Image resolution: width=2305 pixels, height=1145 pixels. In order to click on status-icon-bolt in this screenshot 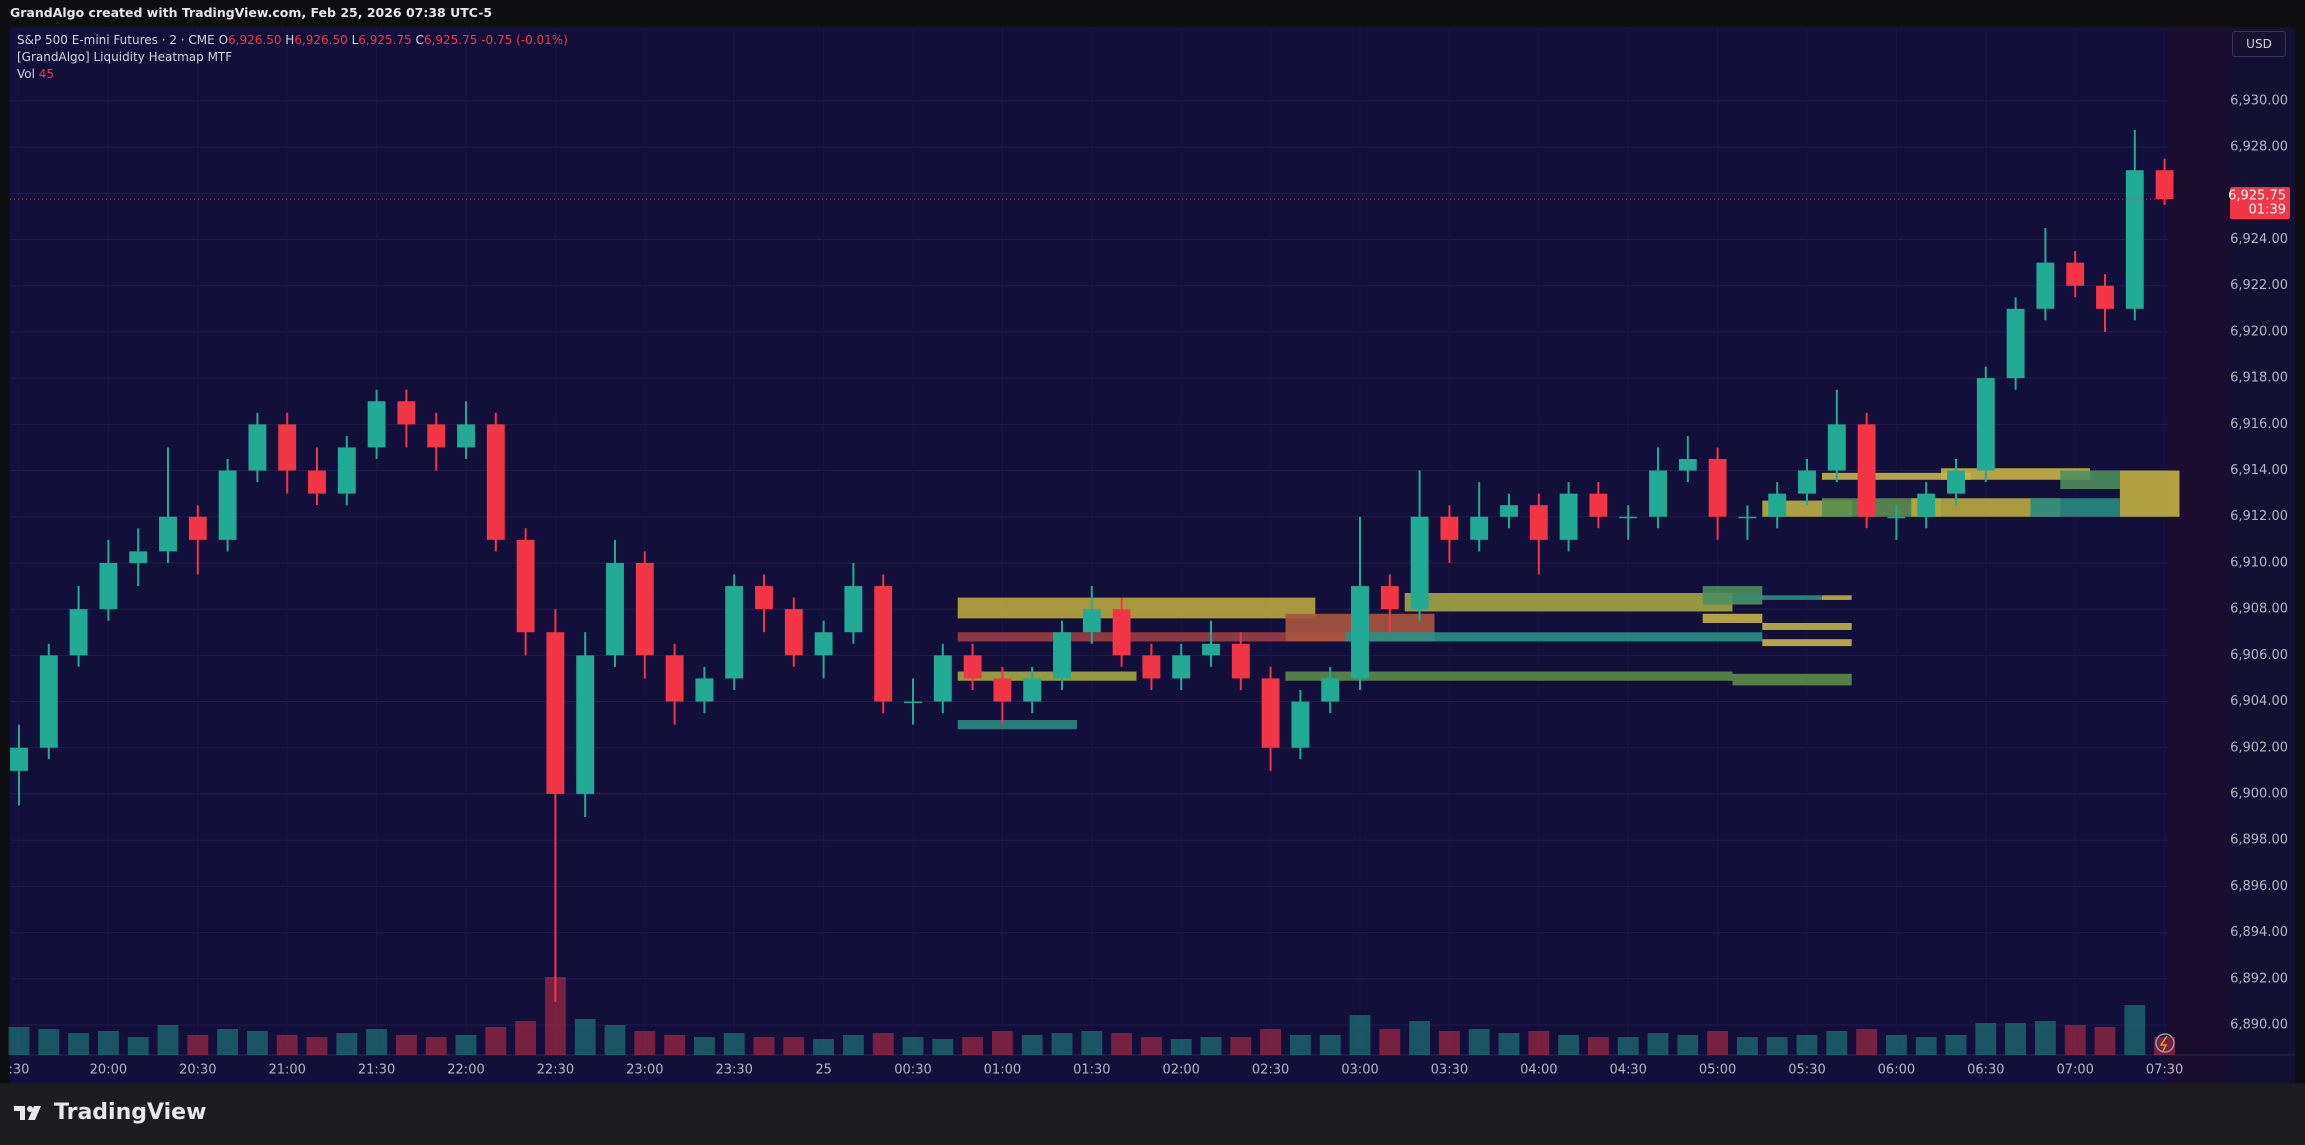, I will do `click(2163, 1043)`.